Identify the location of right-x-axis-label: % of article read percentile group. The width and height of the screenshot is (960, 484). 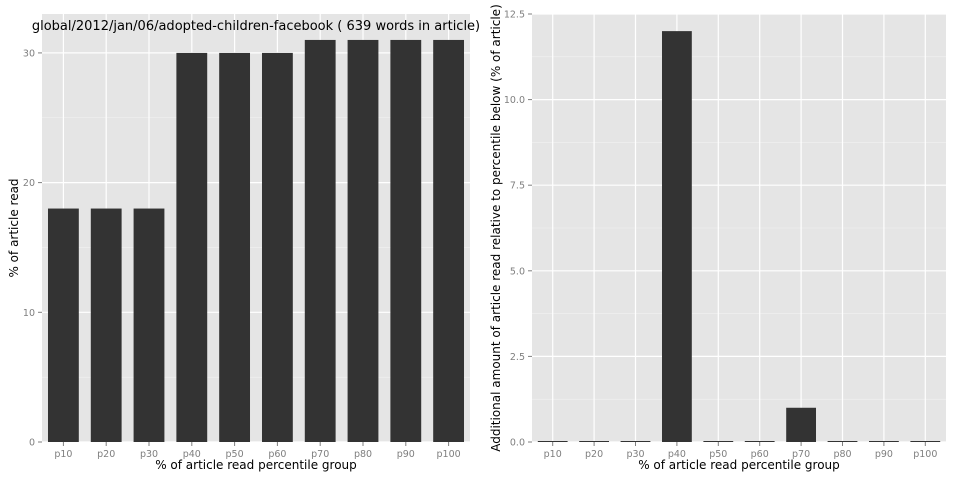
(739, 465).